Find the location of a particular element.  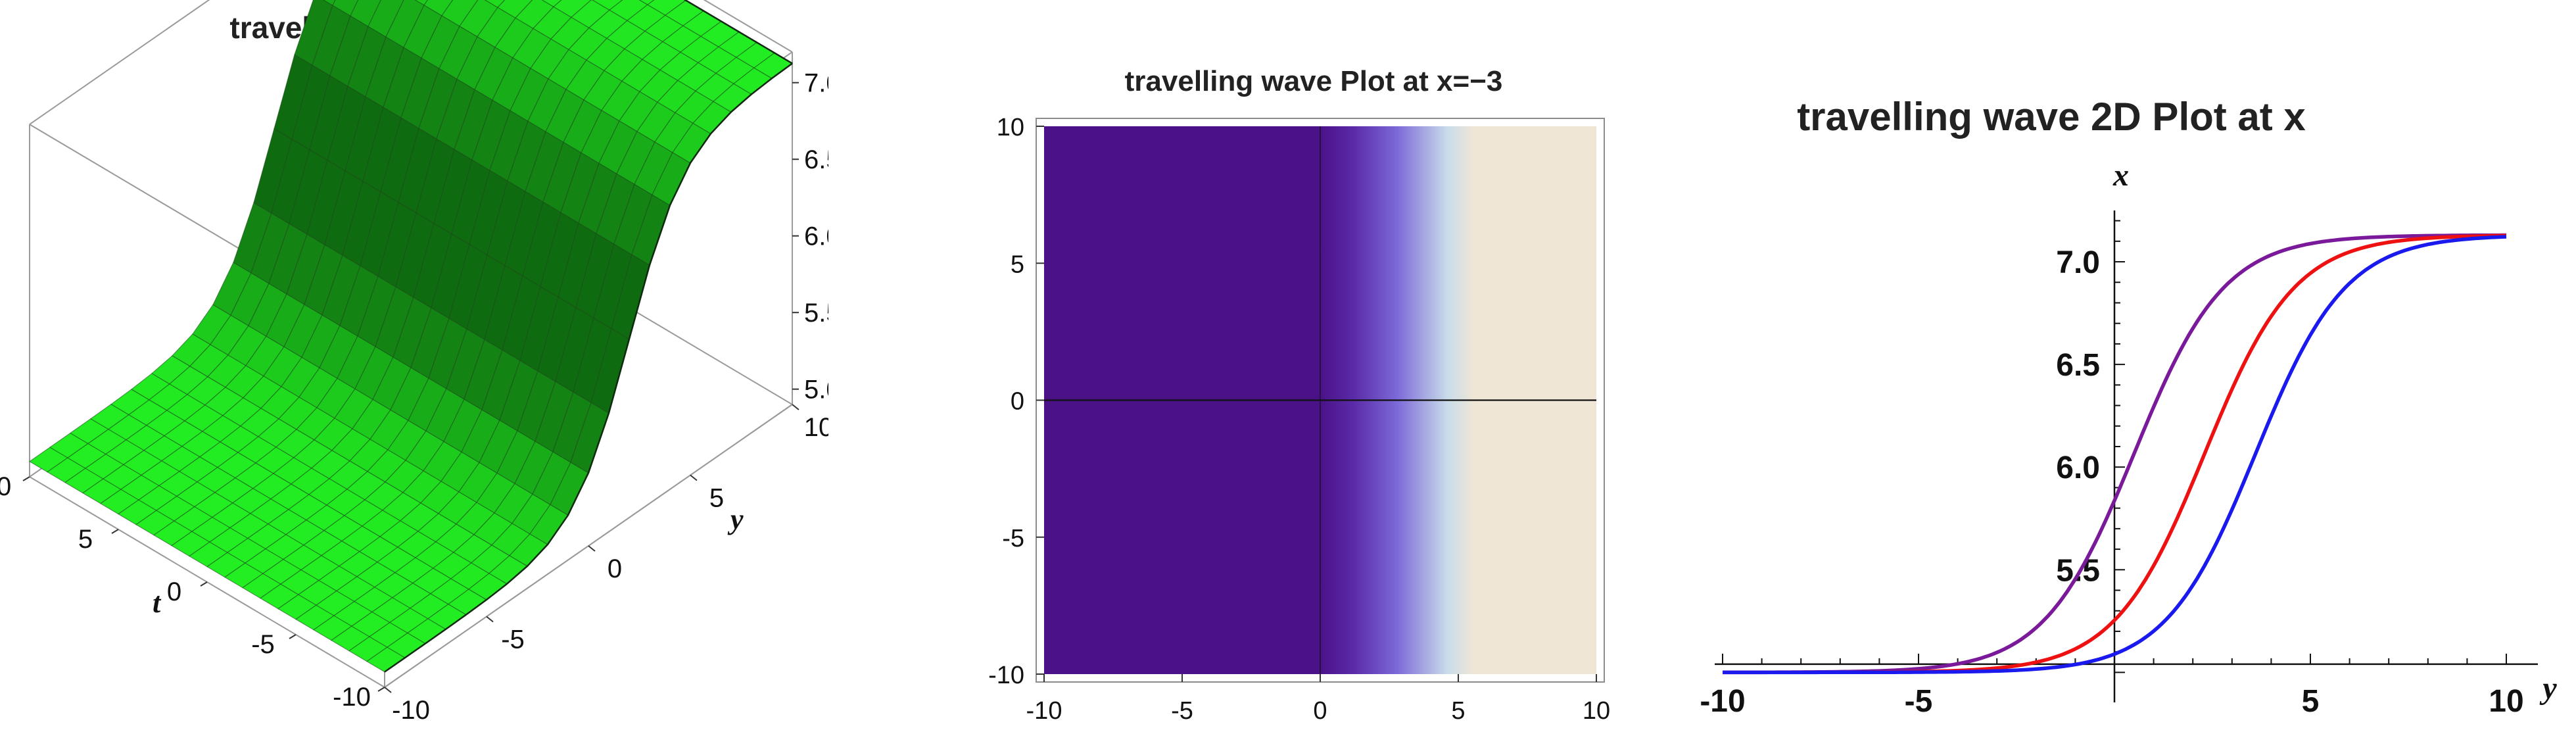

y-axis-label: y is located at coordinates (735, 519).